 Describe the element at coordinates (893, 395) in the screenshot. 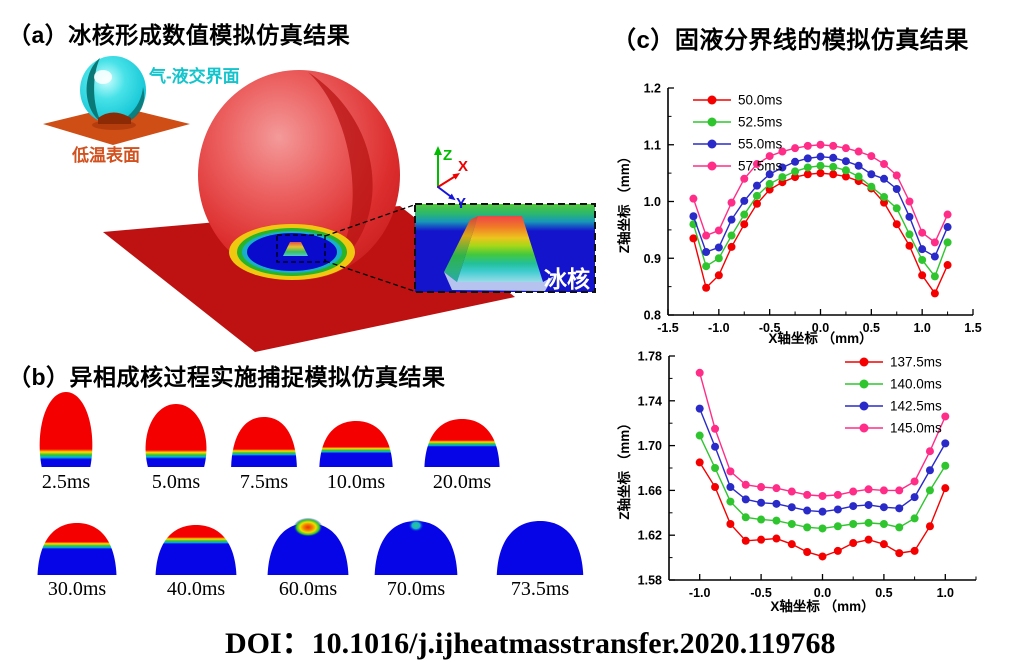

I see `legend: 137.5ms 140.0ms 142.5ms 145.0ms` at that location.